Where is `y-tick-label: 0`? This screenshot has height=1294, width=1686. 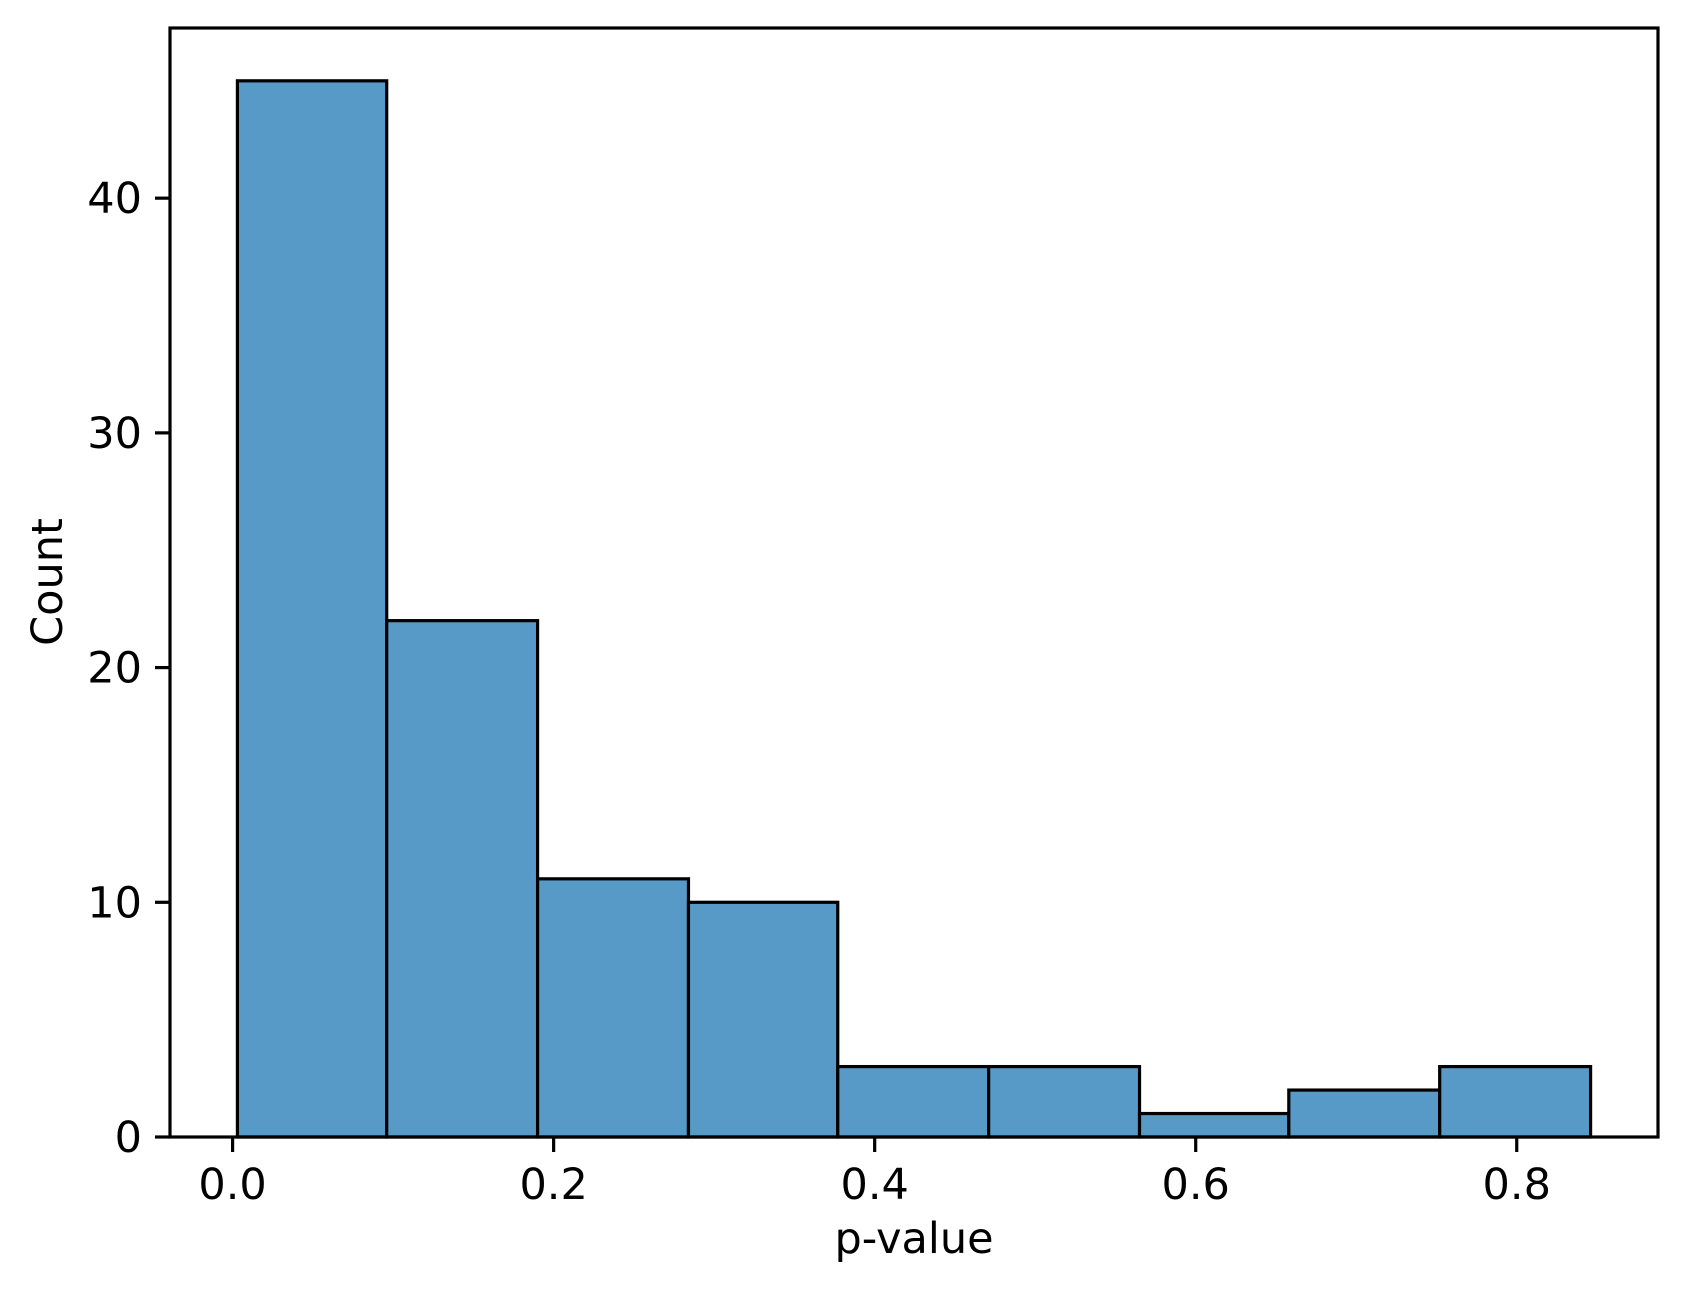
y-tick-label: 0 is located at coordinates (128, 1138).